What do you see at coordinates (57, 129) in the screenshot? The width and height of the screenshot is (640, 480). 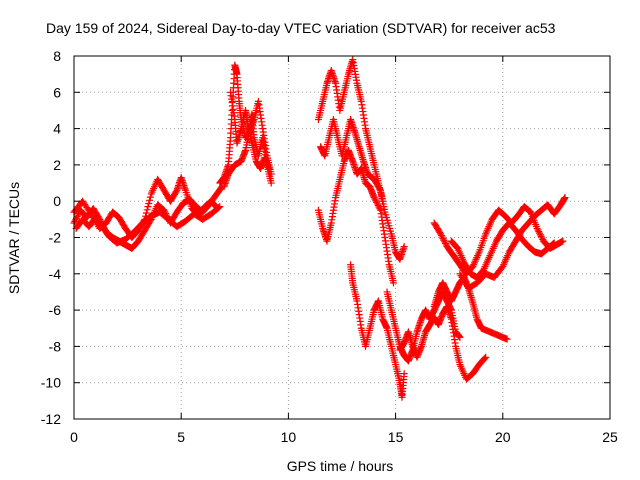 I see `y-tick-label: 4` at bounding box center [57, 129].